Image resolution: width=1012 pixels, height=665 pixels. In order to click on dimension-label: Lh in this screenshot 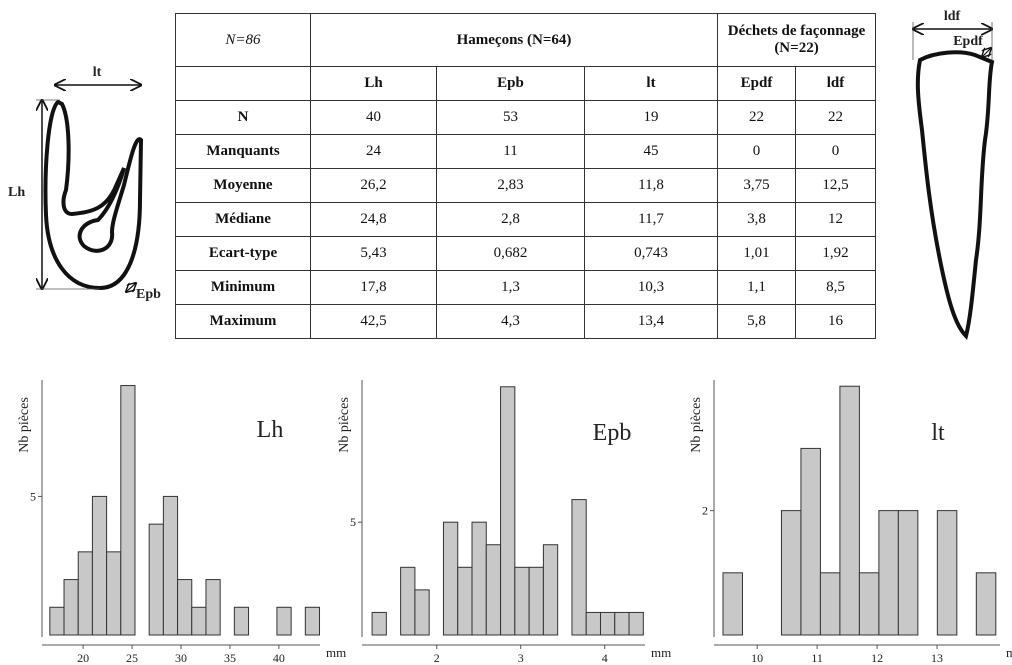, I will do `click(16, 192)`.